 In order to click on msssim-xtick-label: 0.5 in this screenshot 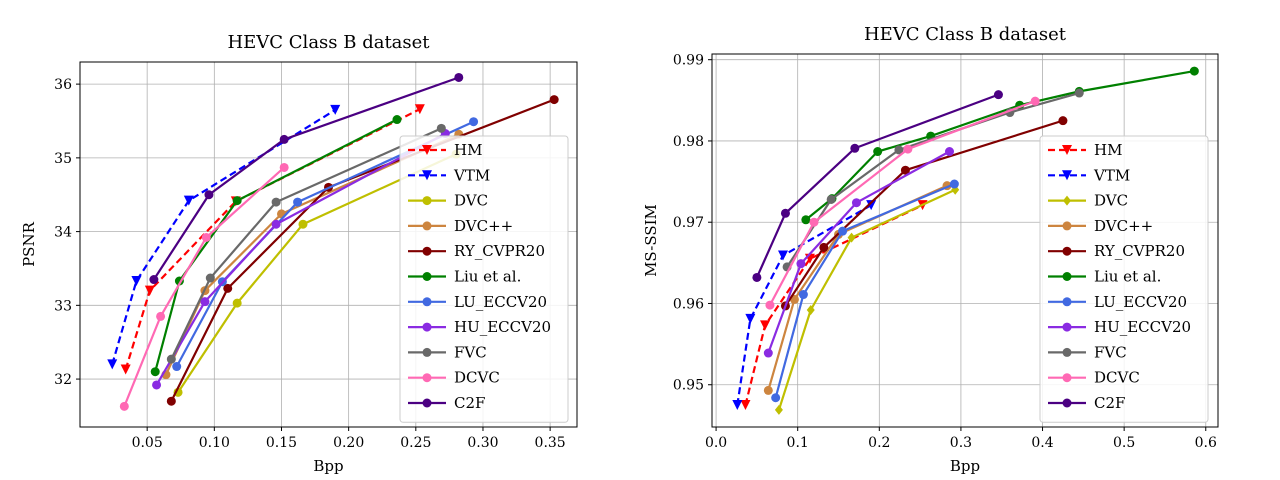, I will do `click(1124, 443)`.